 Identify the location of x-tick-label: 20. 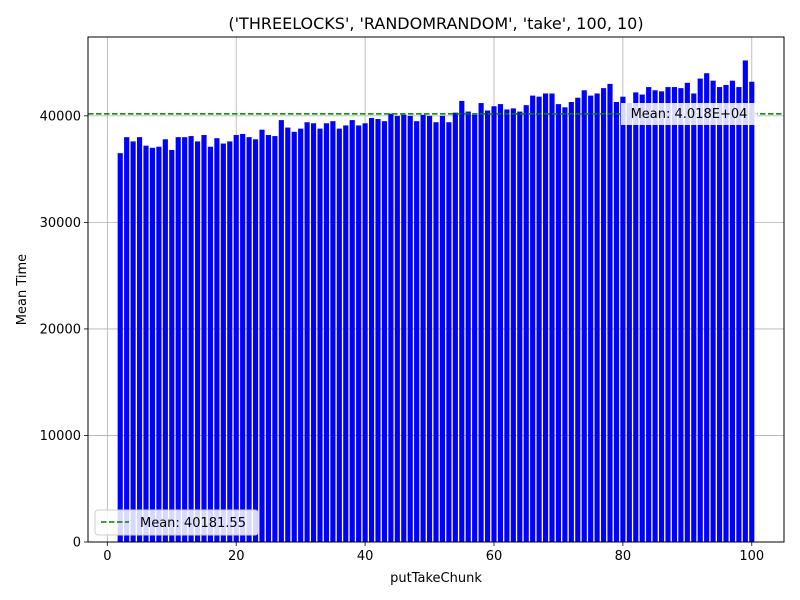
(236, 556).